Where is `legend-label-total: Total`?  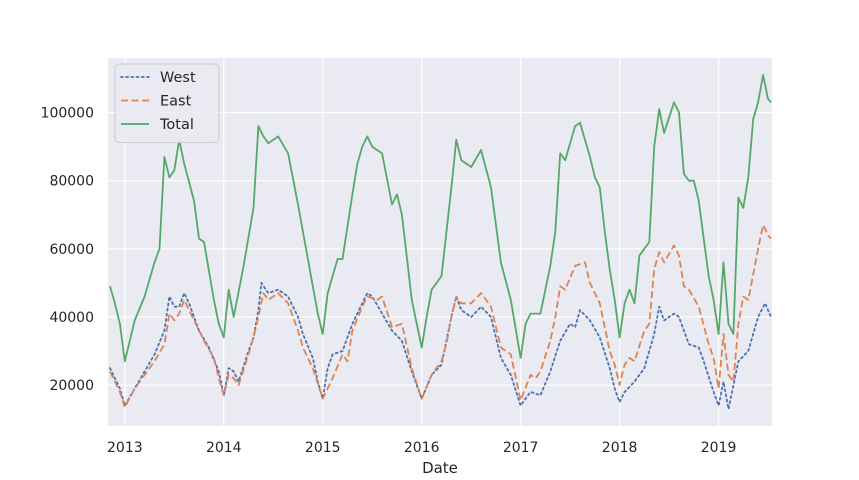 legend-label-total: Total is located at coordinates (176, 125).